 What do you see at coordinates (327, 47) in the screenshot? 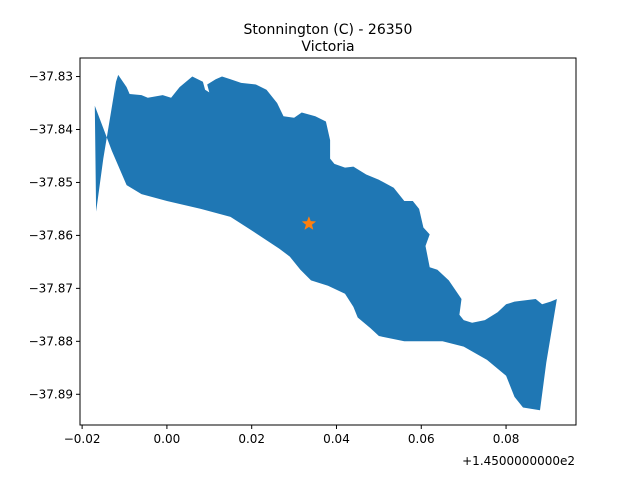
I see `map-subtitle: Victoria` at bounding box center [327, 47].